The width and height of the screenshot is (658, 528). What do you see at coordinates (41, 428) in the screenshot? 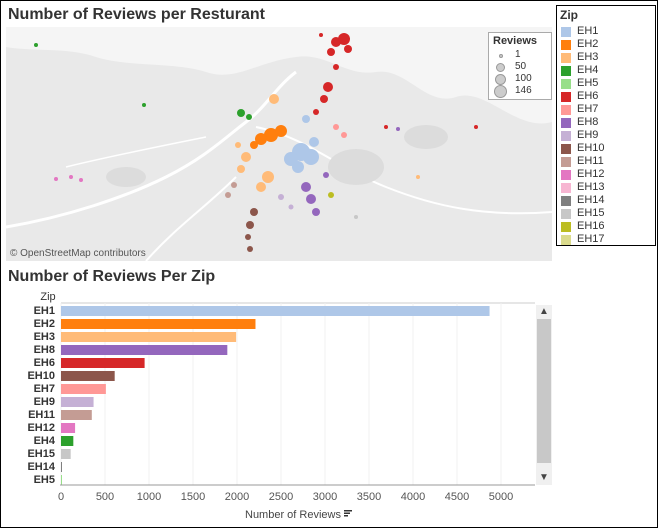
I see `bar-category-label: EH12` at bounding box center [41, 428].